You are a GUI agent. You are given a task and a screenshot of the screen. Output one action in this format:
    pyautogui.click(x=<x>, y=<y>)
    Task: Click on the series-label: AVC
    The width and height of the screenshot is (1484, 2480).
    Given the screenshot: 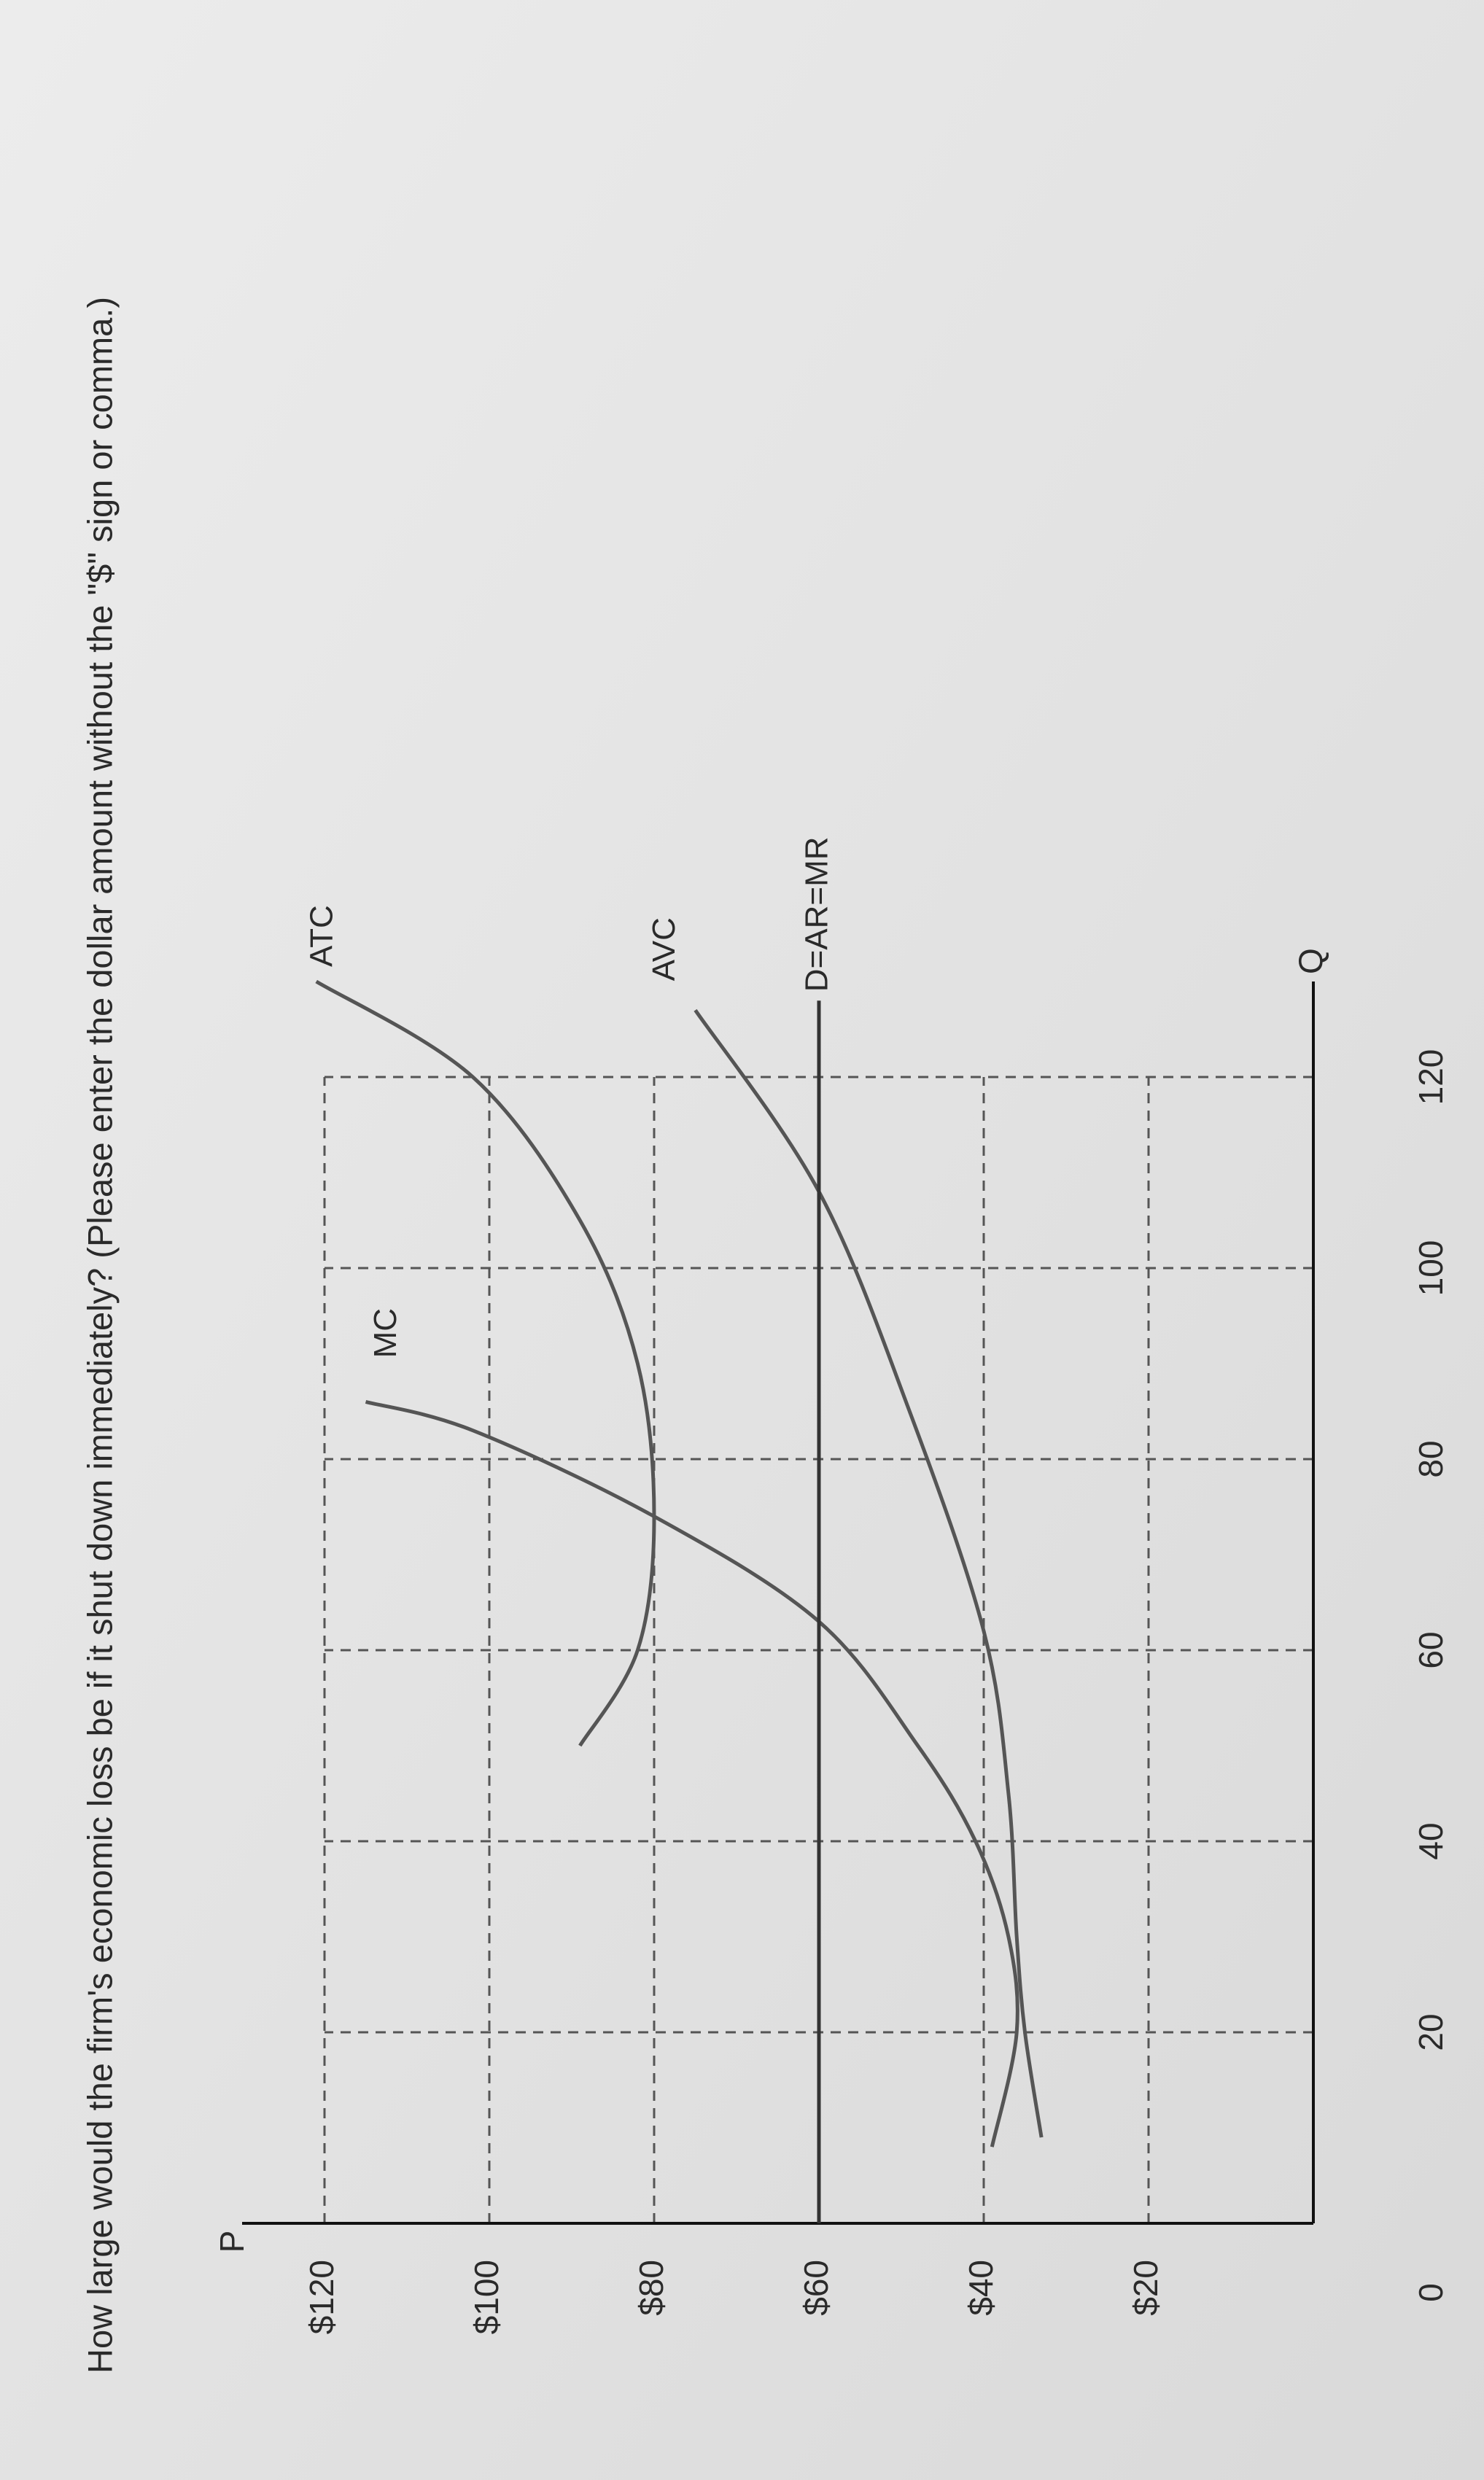 What is the action you would take?
    pyautogui.click(x=664, y=949)
    